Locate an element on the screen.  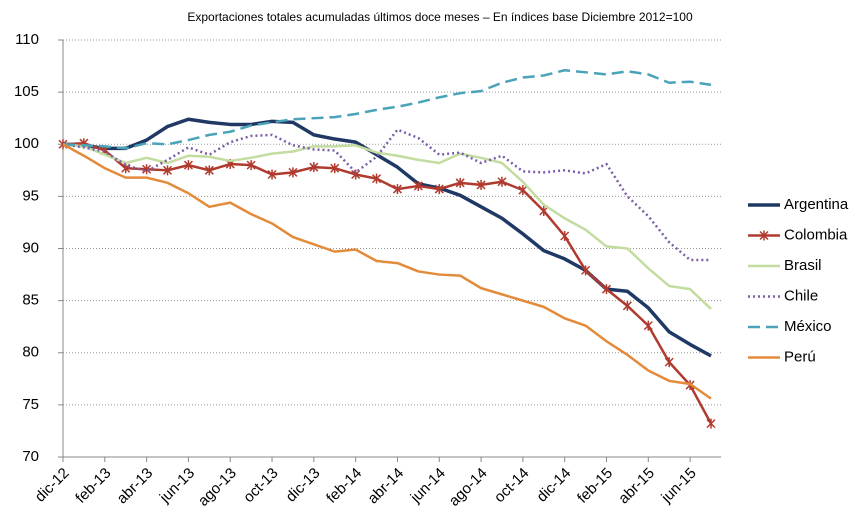
x-tick-label: oct-14 is located at coordinates (512, 486).